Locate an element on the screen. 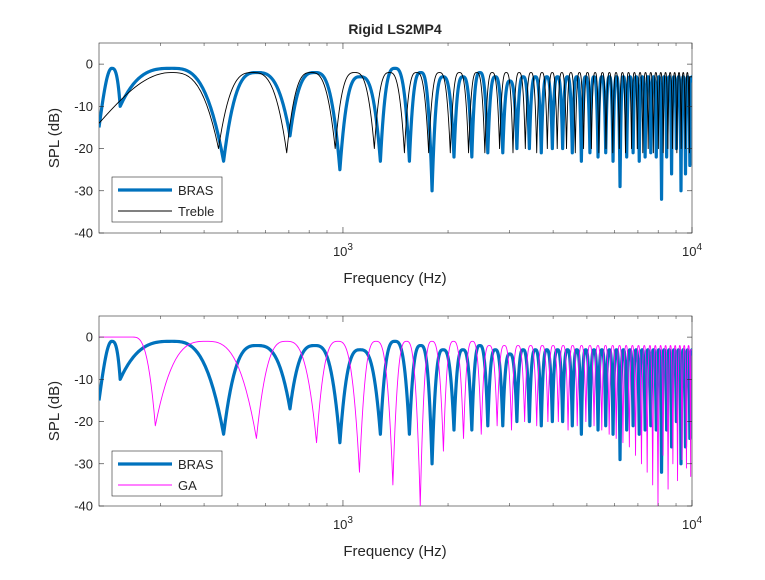 This screenshot has height=580, width=765. top-y-axis-label: SPL (dB) is located at coordinates (54, 138).